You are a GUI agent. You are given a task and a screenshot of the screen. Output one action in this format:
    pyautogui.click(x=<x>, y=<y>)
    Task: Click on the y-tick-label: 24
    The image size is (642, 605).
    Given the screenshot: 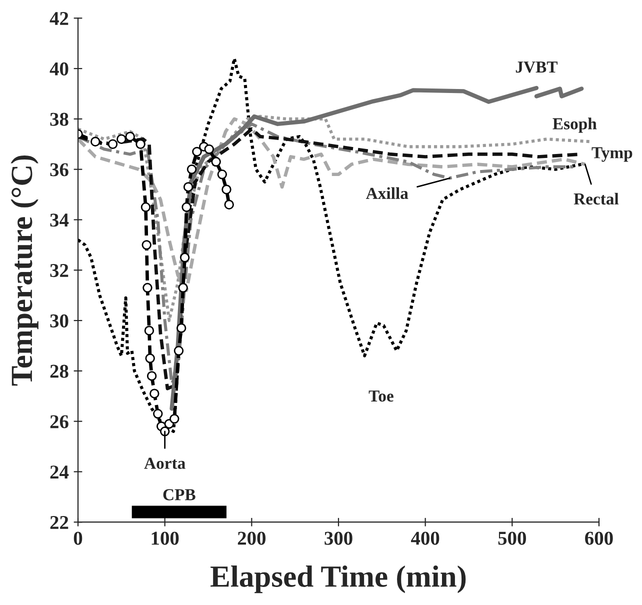 What is the action you would take?
    pyautogui.click(x=59, y=472)
    